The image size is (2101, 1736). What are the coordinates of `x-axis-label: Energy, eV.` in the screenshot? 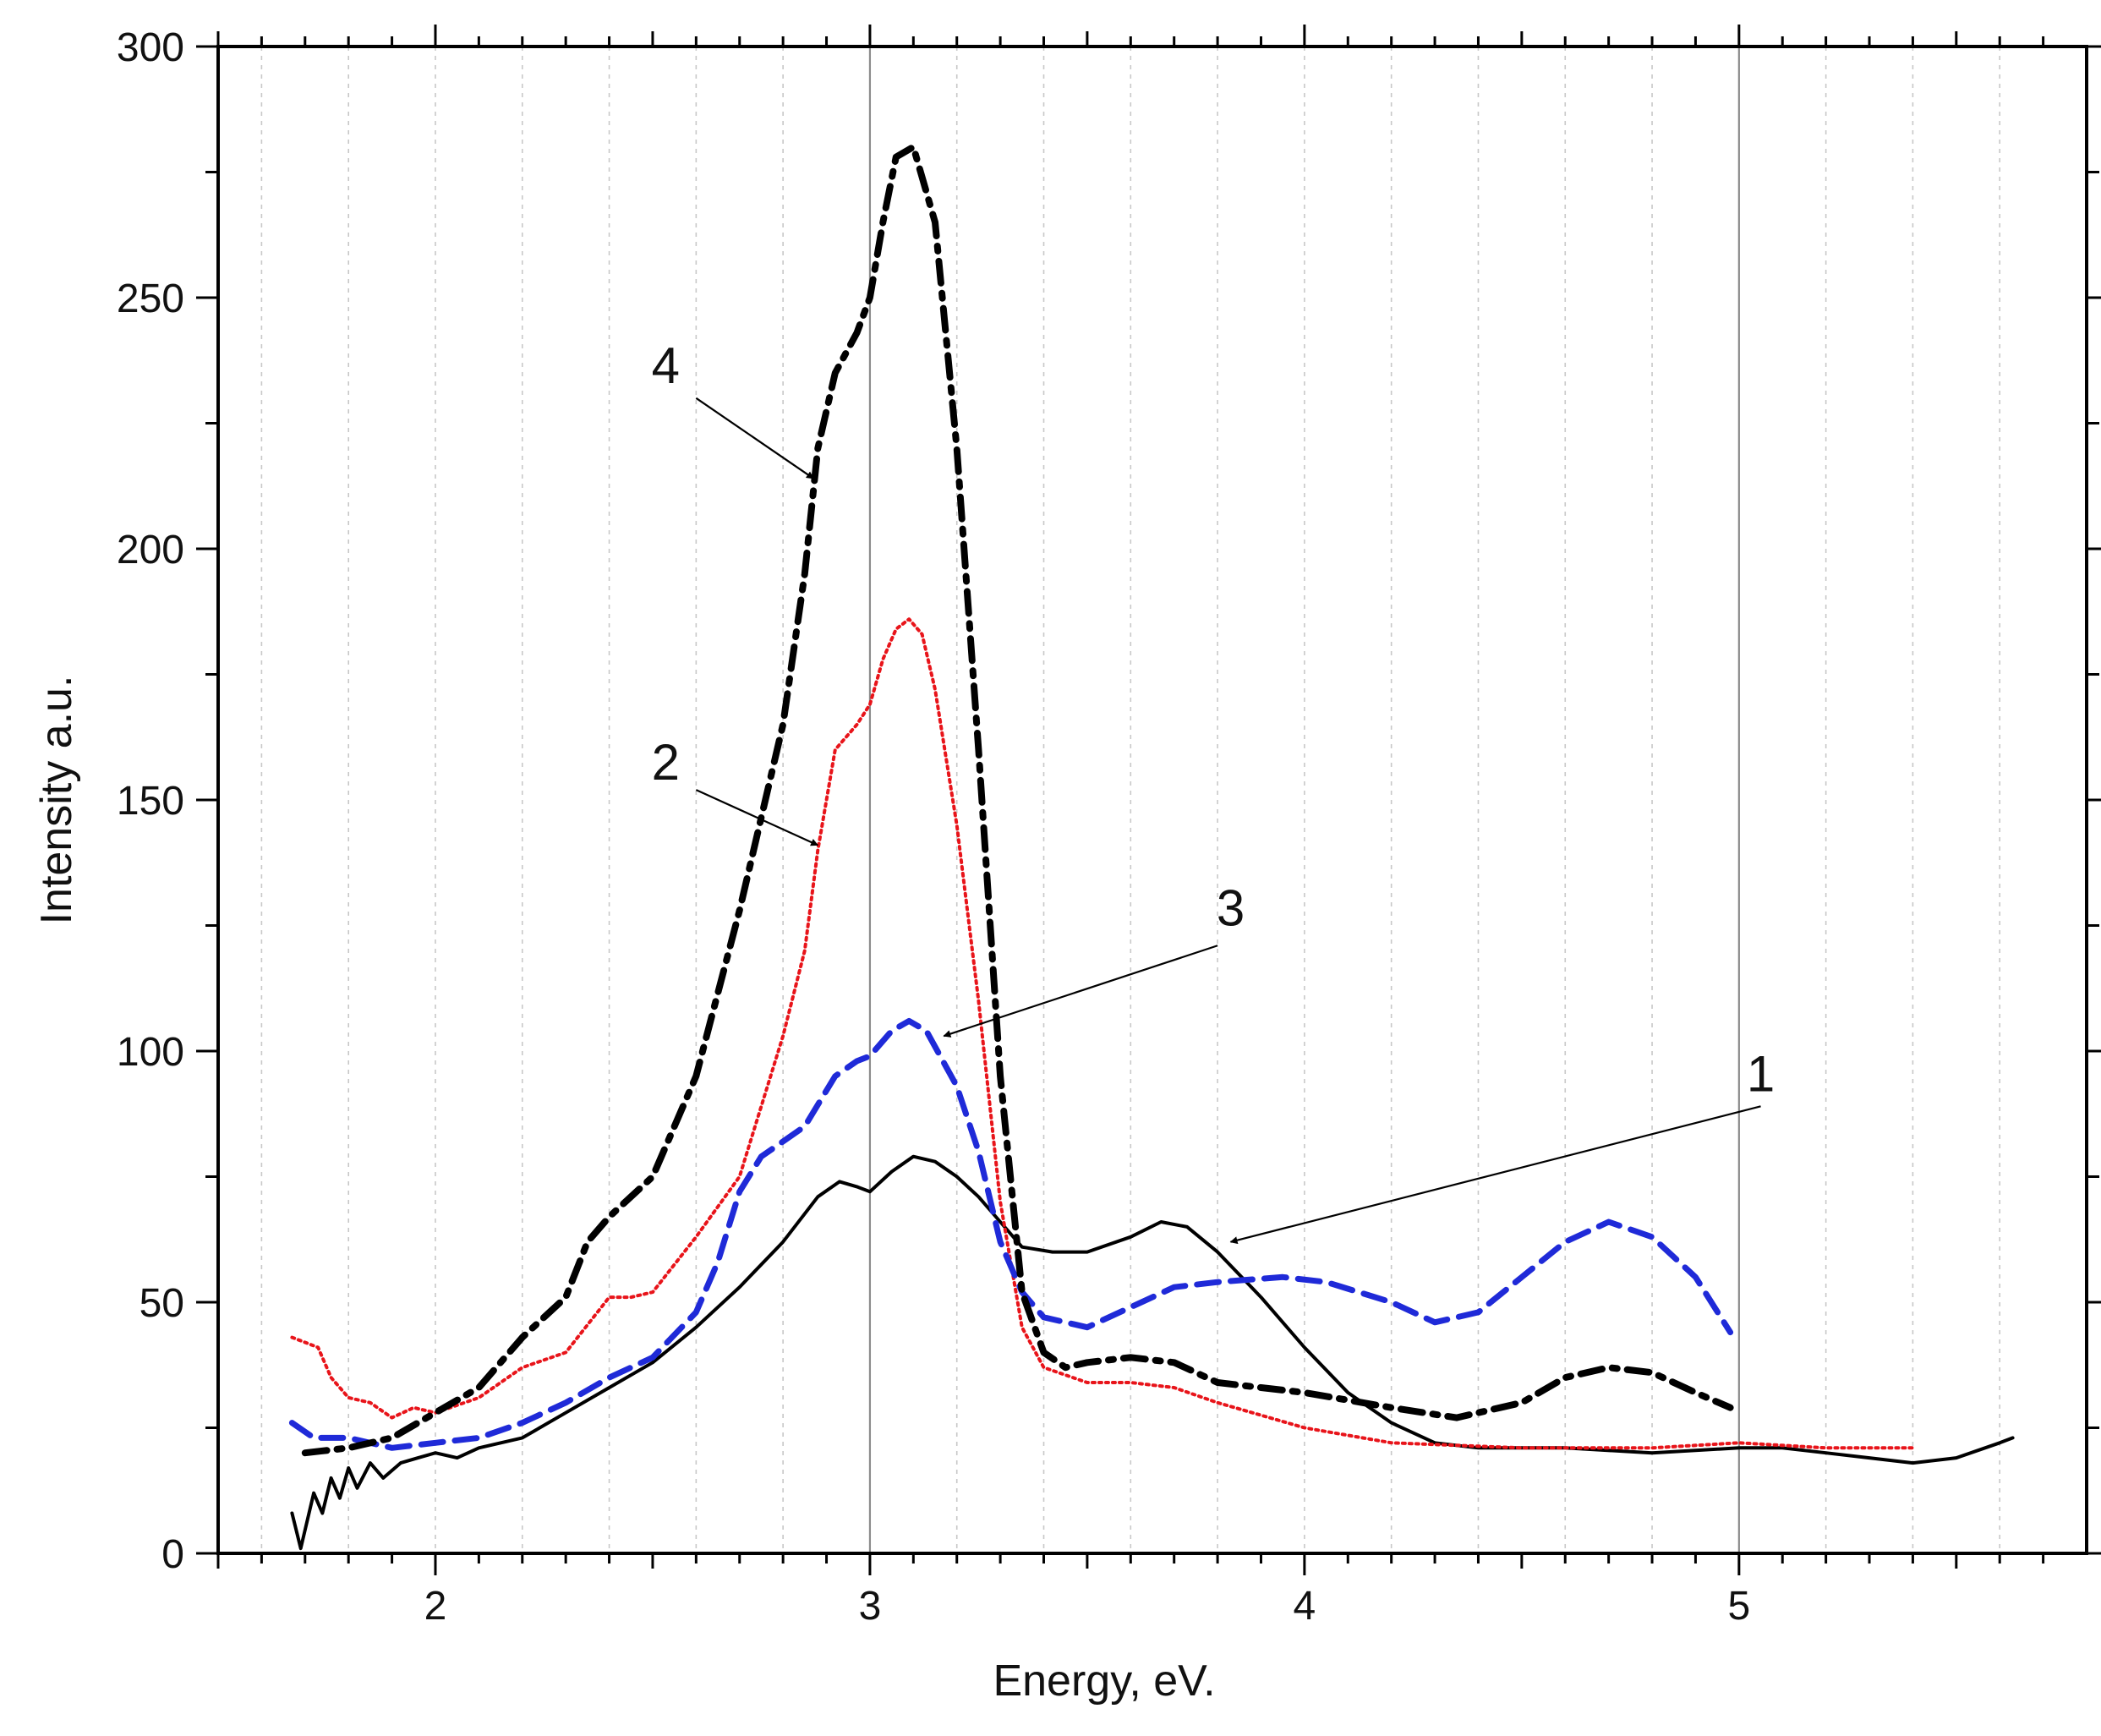 It's located at (1104, 1681).